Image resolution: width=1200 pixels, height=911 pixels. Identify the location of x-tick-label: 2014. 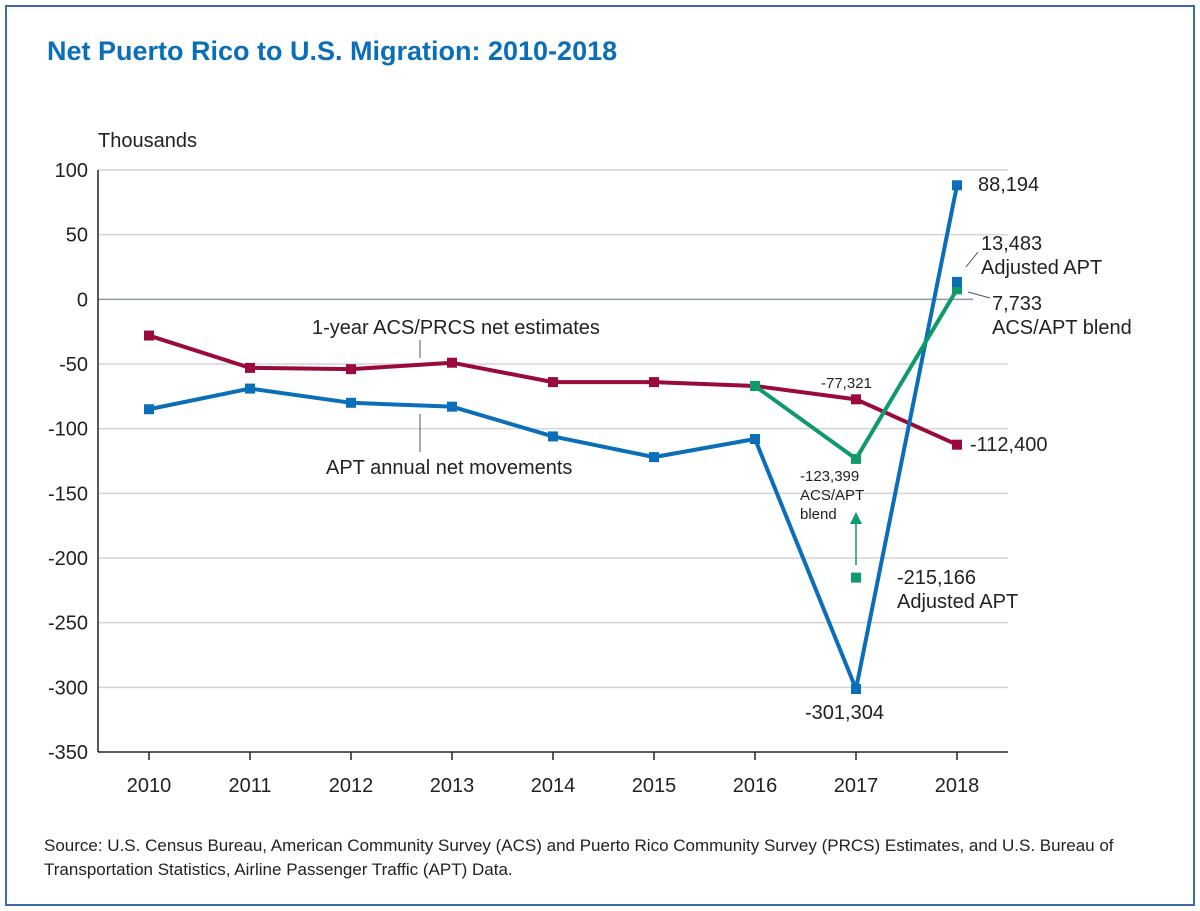
(553, 786).